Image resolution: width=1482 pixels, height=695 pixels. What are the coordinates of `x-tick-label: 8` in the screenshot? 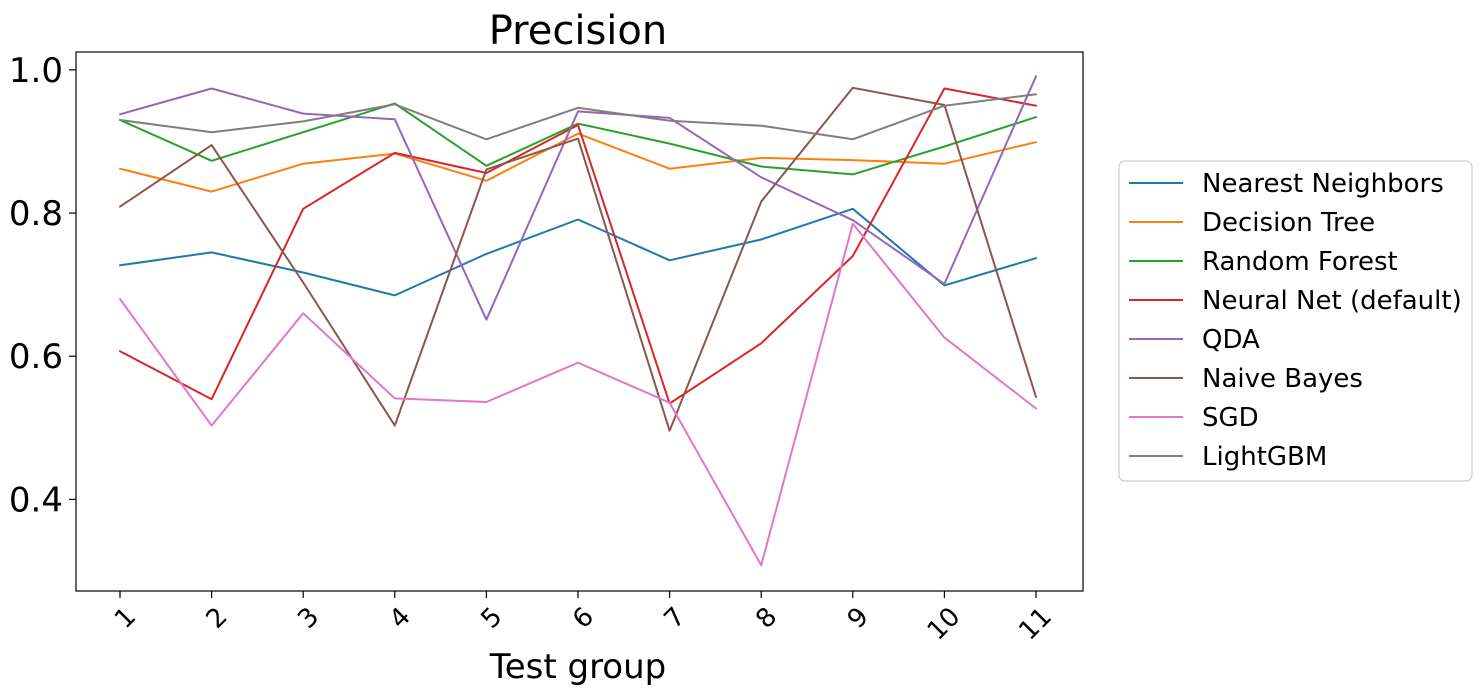 It's located at (766, 618).